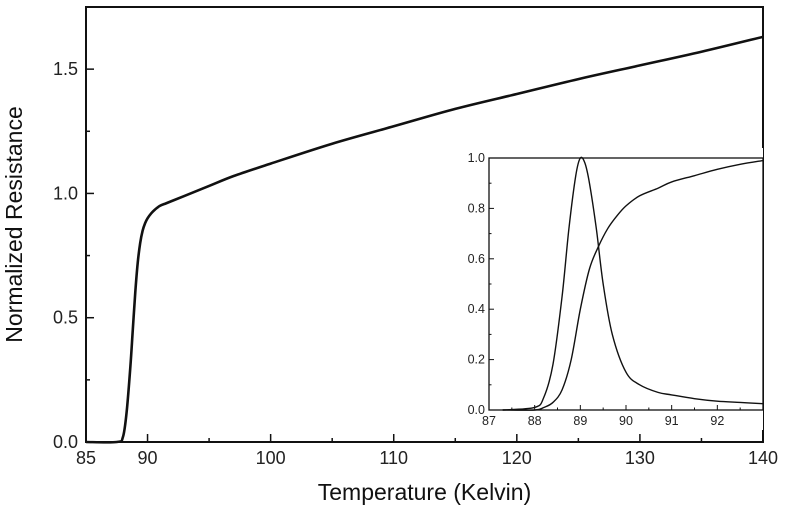 This screenshot has height=511, width=788. What do you see at coordinates (476, 158) in the screenshot?
I see `inset-y-tick-label: 1.0` at bounding box center [476, 158].